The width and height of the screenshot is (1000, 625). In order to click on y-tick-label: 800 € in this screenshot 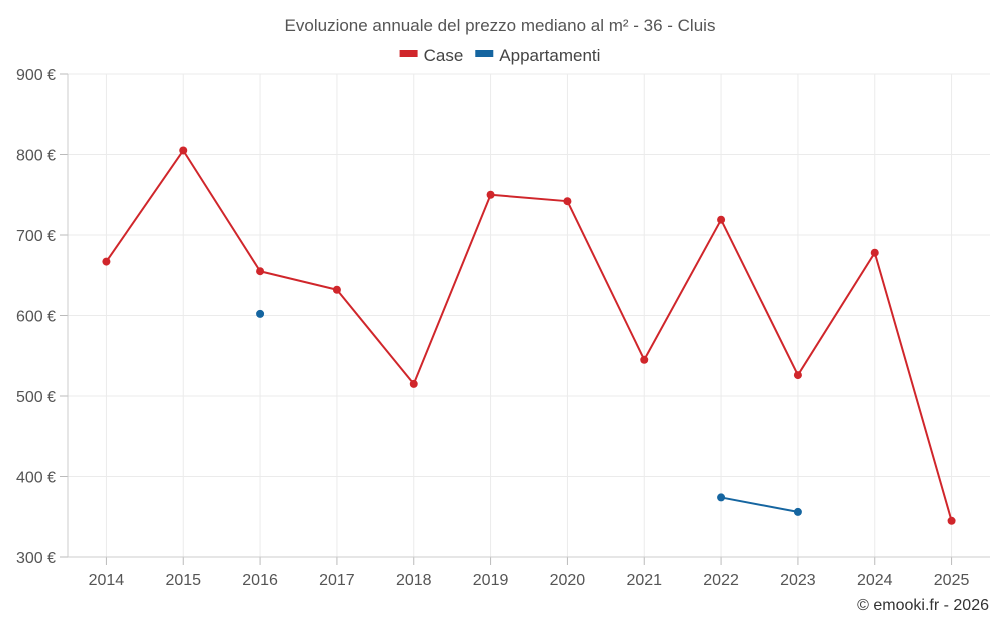, I will do `click(36, 156)`.